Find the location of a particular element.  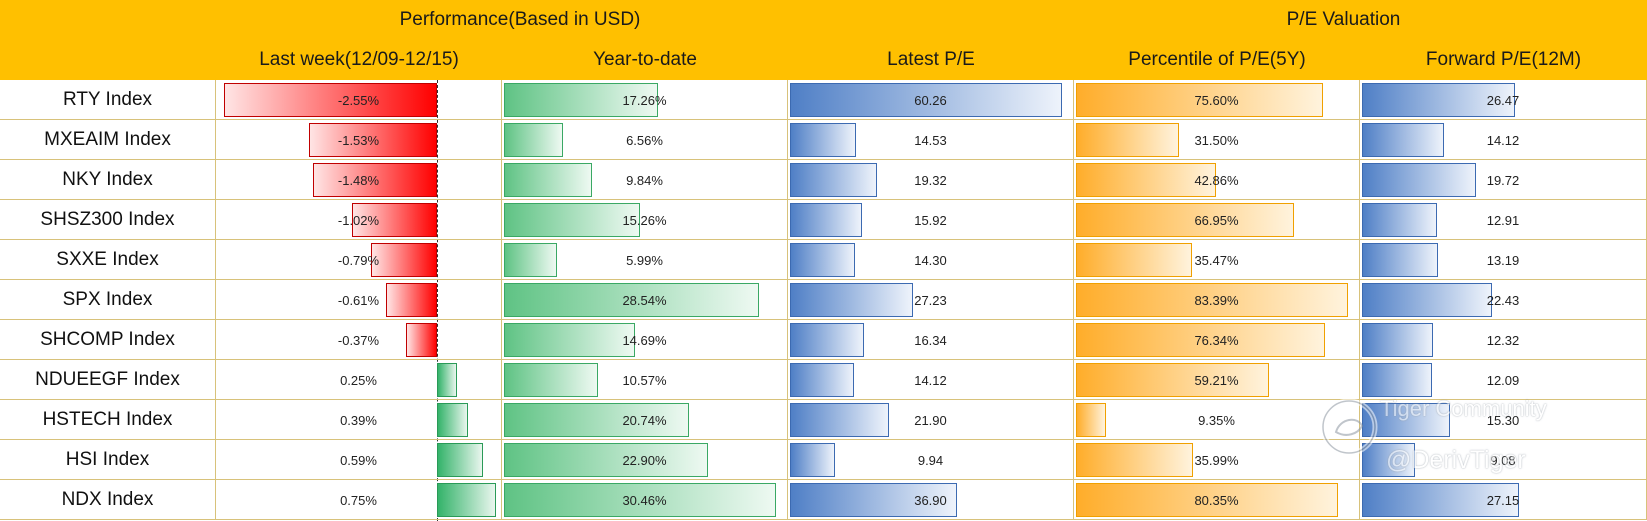

ytd-value: 14.69% is located at coordinates (644, 340).